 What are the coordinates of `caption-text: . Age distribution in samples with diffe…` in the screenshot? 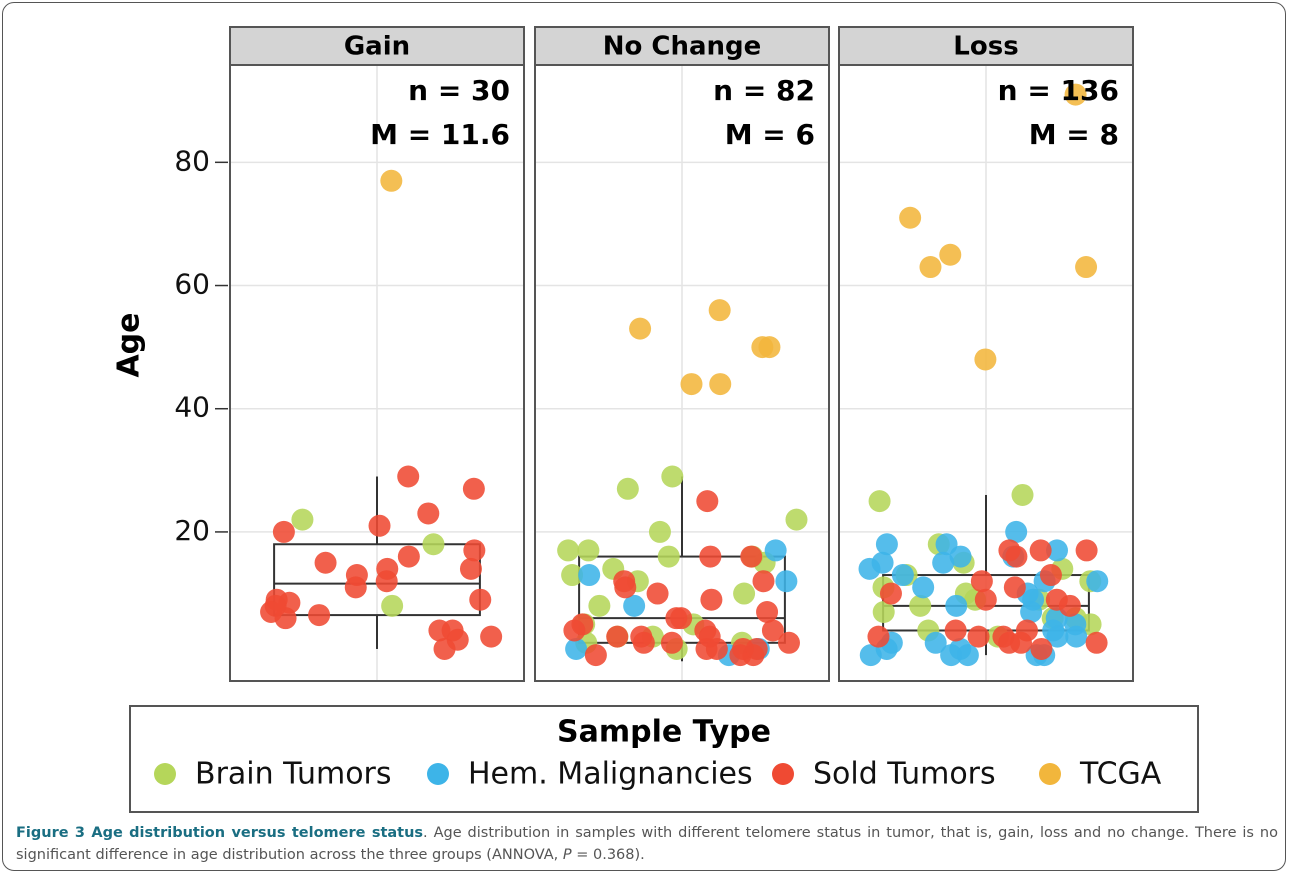 It's located at (647, 844).